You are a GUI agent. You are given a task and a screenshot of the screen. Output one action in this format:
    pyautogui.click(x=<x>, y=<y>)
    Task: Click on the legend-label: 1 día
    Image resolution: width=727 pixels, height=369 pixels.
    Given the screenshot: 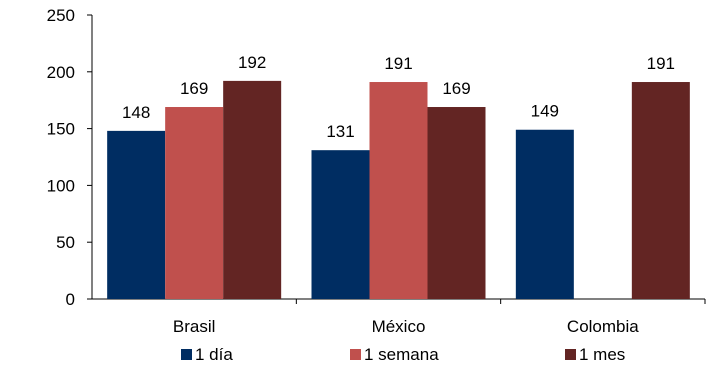 What is the action you would take?
    pyautogui.click(x=214, y=354)
    